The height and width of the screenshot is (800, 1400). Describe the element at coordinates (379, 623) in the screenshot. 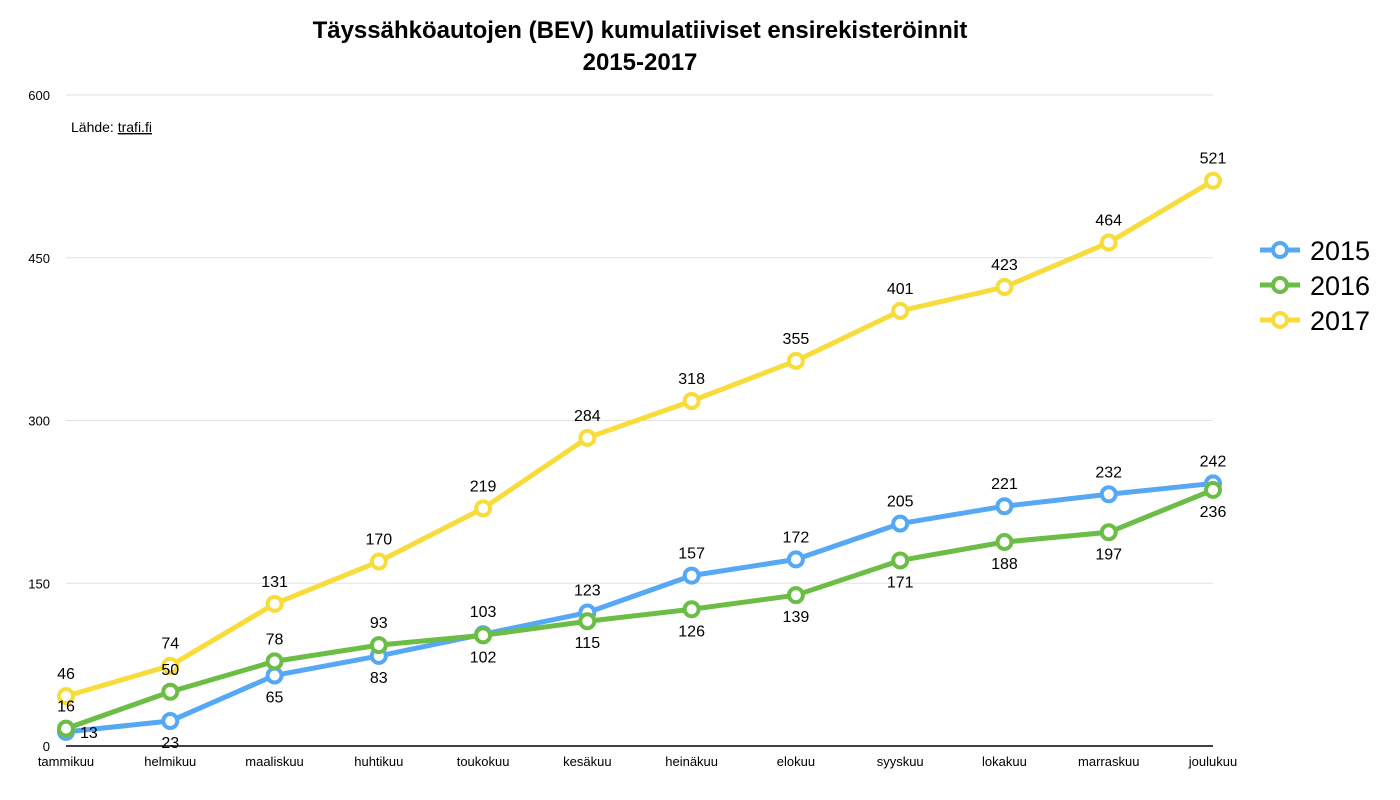

I see `data-label-2016: 93` at that location.